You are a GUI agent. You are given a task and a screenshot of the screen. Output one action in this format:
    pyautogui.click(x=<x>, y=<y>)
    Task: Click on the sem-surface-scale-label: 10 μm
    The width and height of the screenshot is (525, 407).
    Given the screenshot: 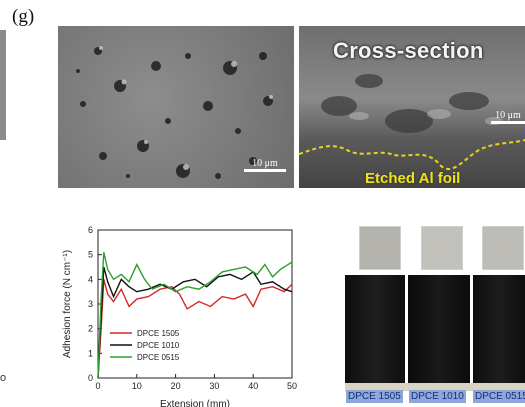 What is the action you would take?
    pyautogui.click(x=265, y=163)
    